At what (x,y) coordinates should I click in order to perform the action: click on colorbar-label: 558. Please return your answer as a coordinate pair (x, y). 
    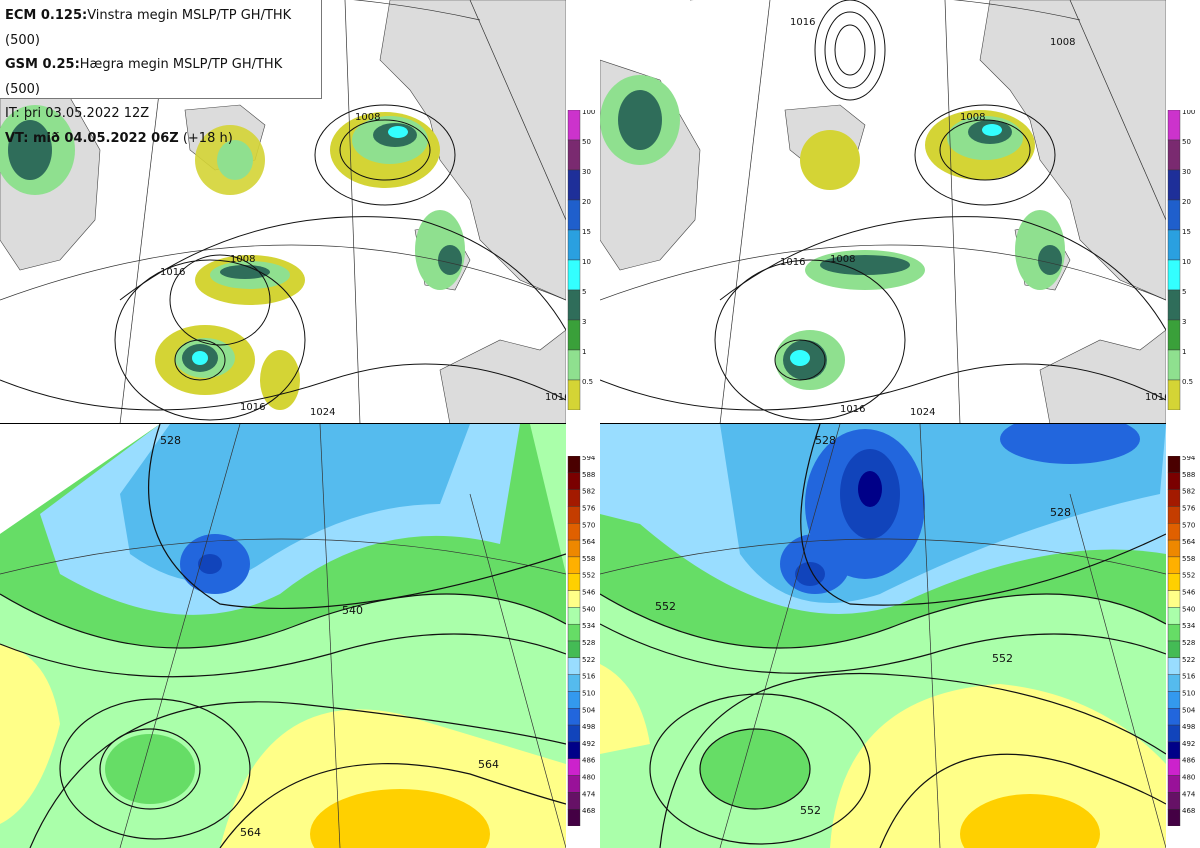
    Looking at the image, I should click on (1188, 559).